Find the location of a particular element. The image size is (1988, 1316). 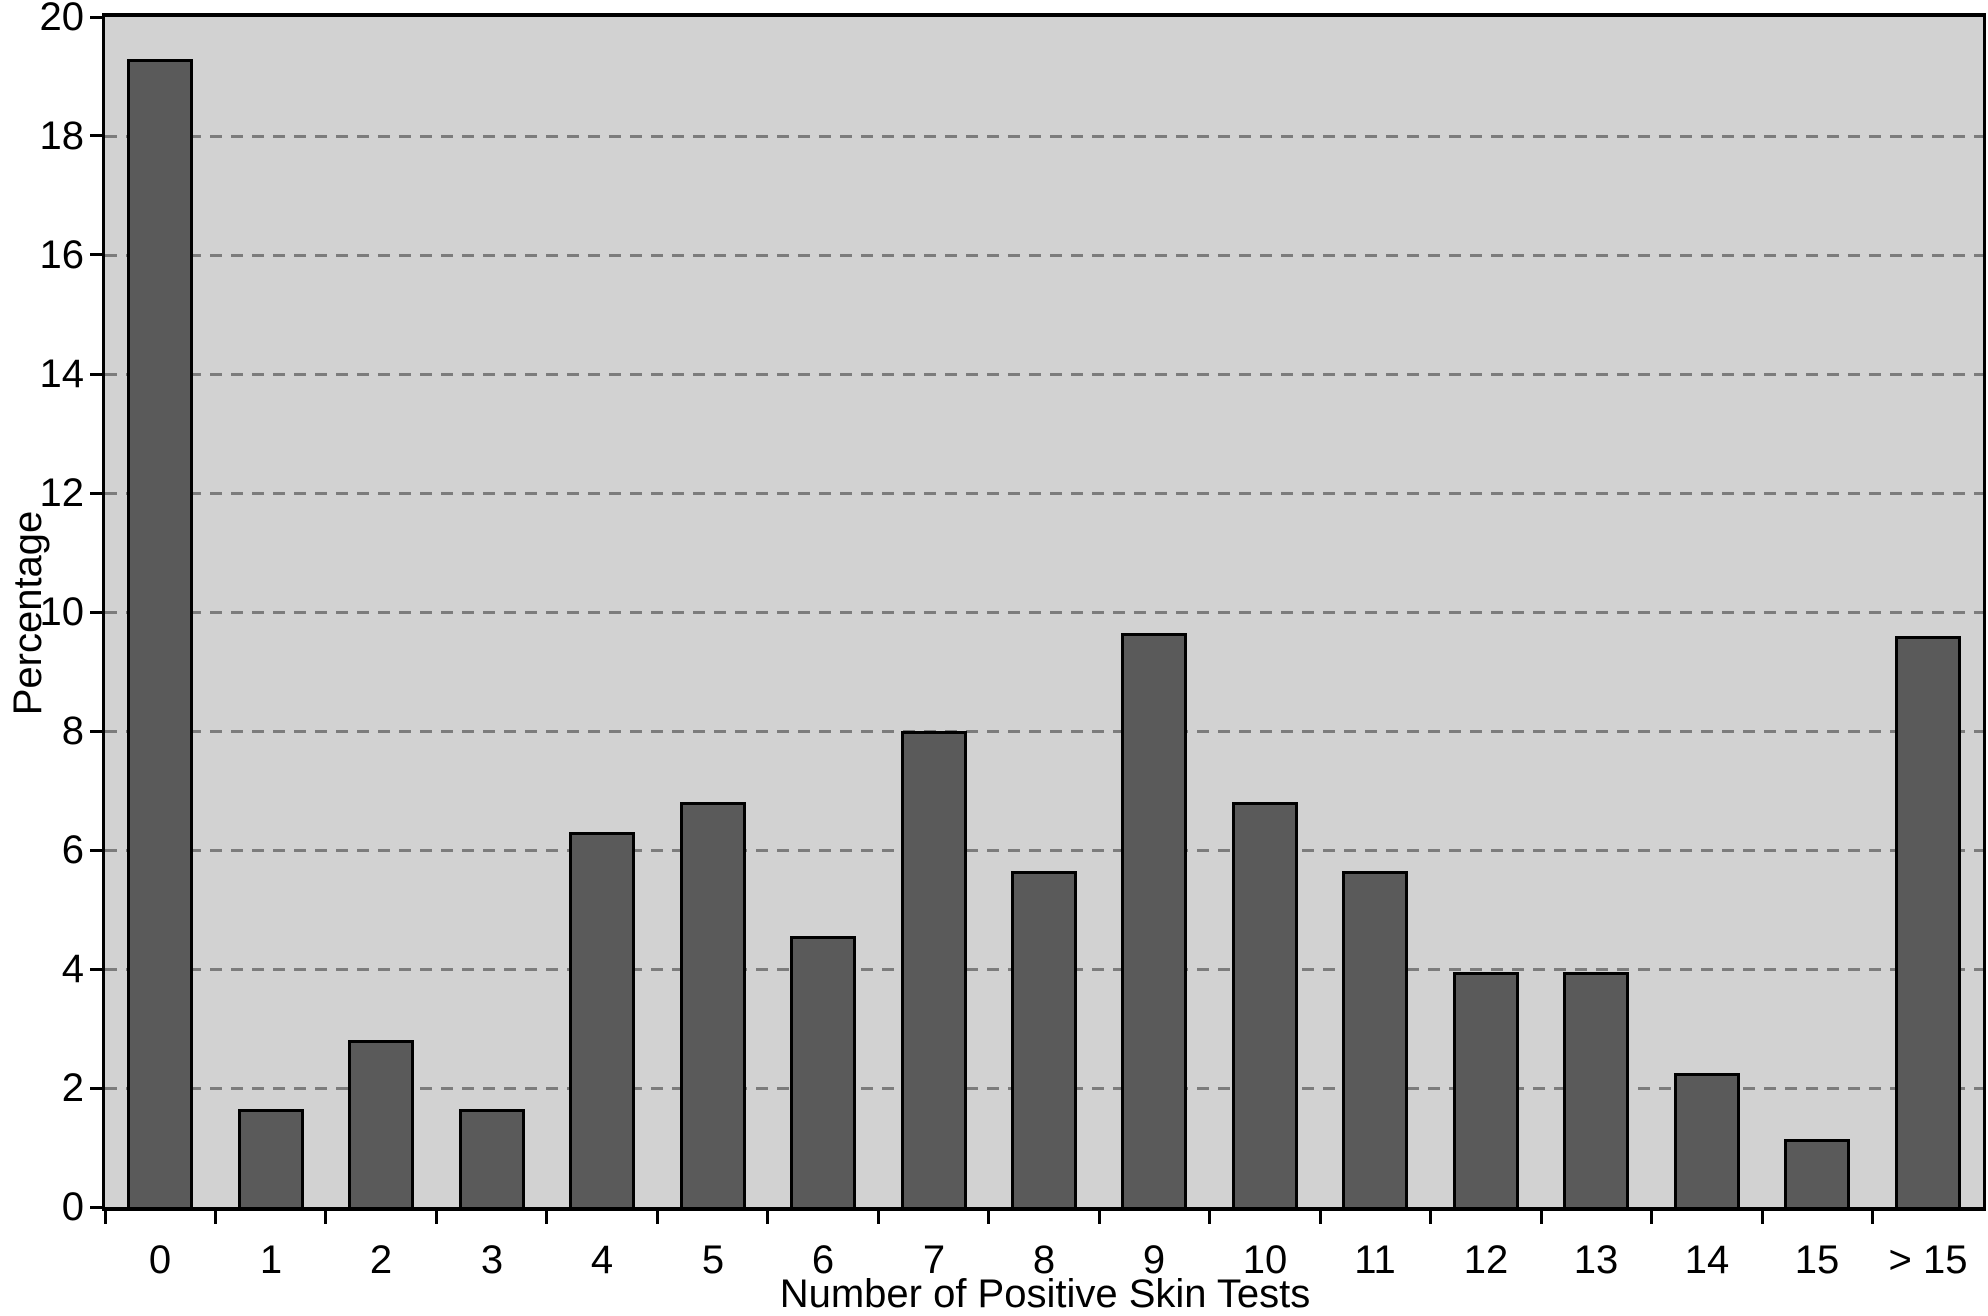

y-tick-label-16: 16 is located at coordinates (62, 255).